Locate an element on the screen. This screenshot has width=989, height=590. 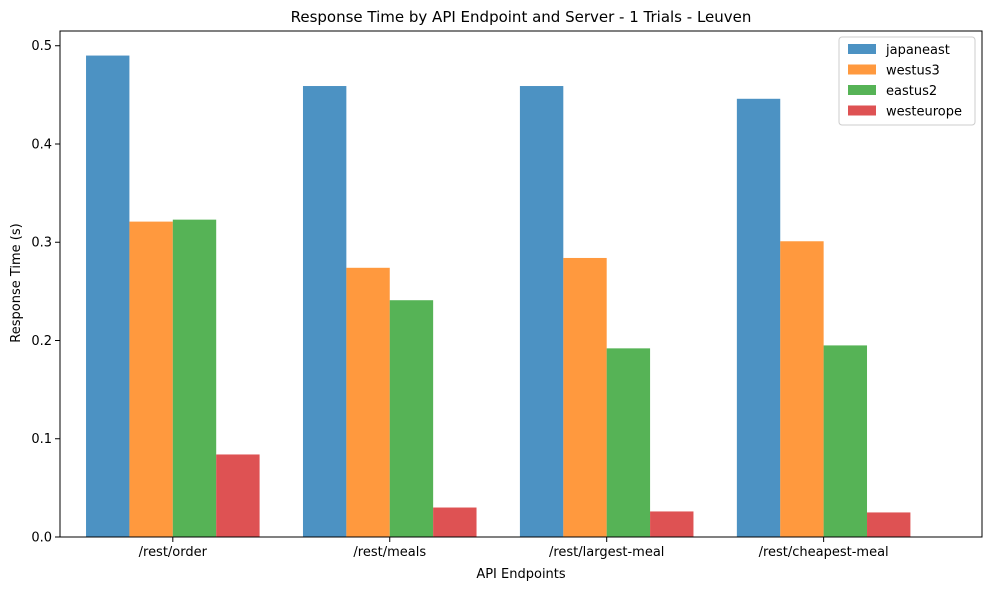
legend: japaneast westus3 eastus2 westeurope is located at coordinates (907, 81).